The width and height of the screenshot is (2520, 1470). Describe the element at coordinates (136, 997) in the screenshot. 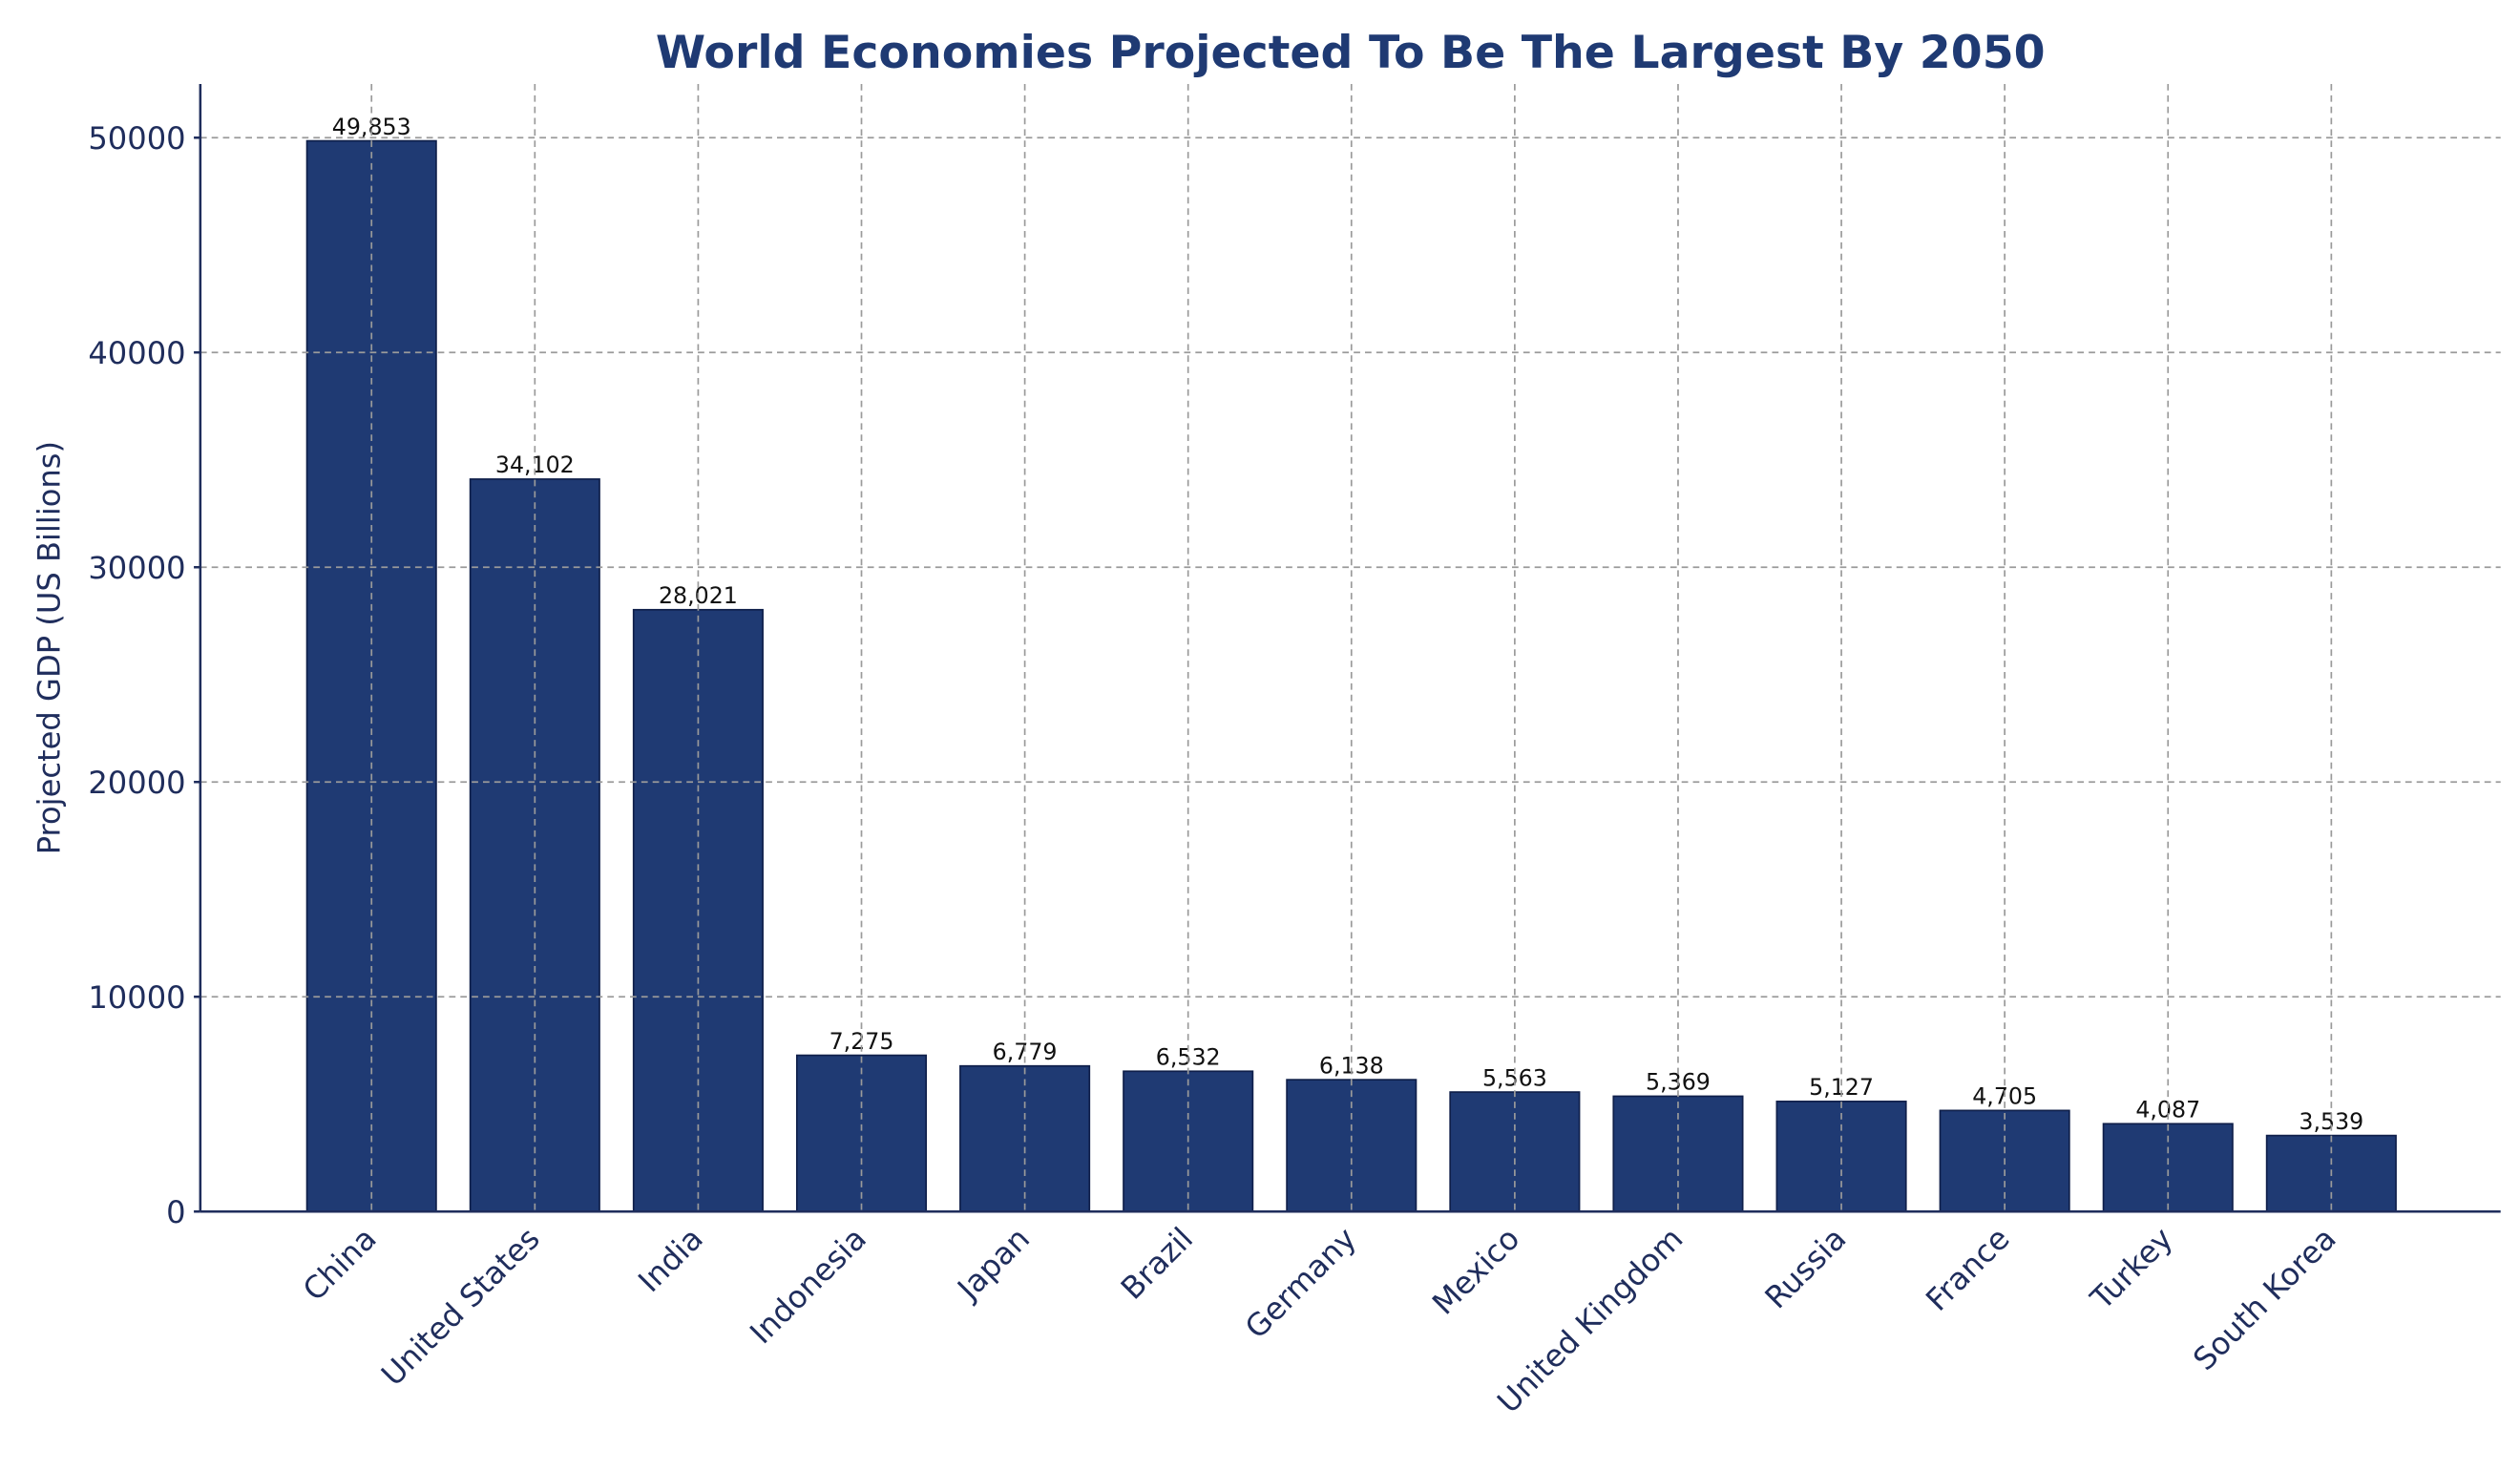

I see `y-tick-label: 10000` at that location.